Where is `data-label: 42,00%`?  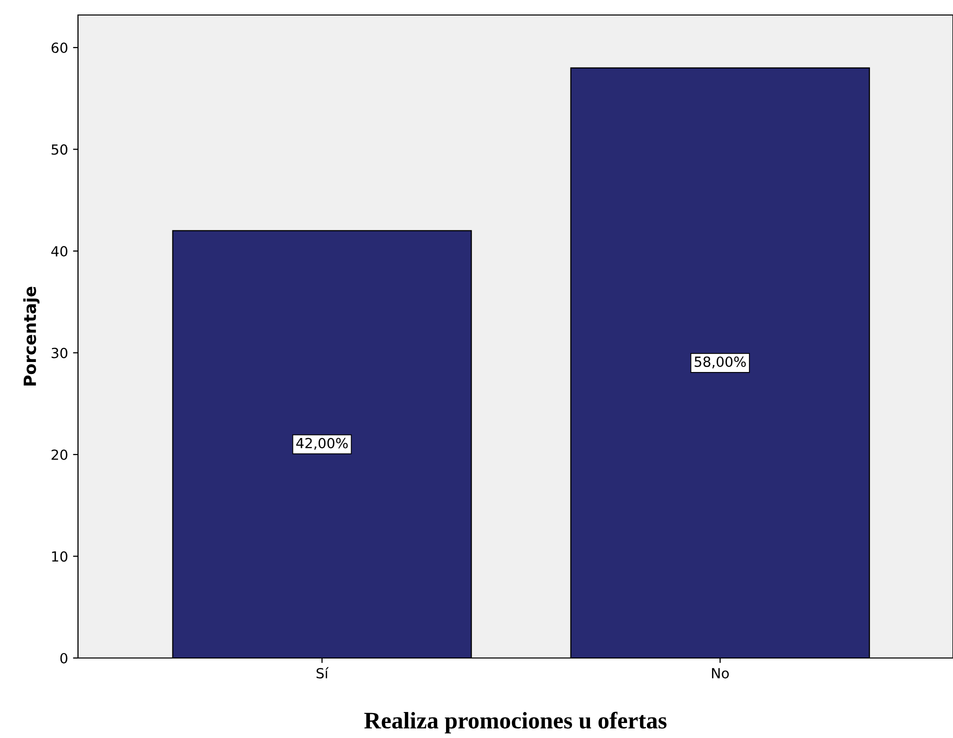 data-label: 42,00% is located at coordinates (322, 444).